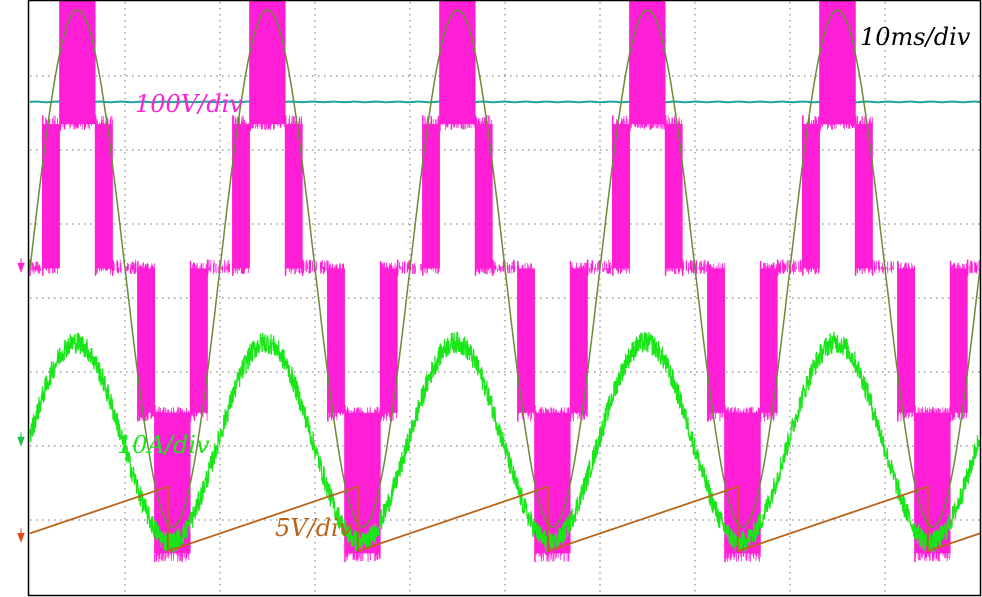  What do you see at coordinates (314, 528) in the screenshot?
I see `carrier-scale-label: 5V/div` at bounding box center [314, 528].